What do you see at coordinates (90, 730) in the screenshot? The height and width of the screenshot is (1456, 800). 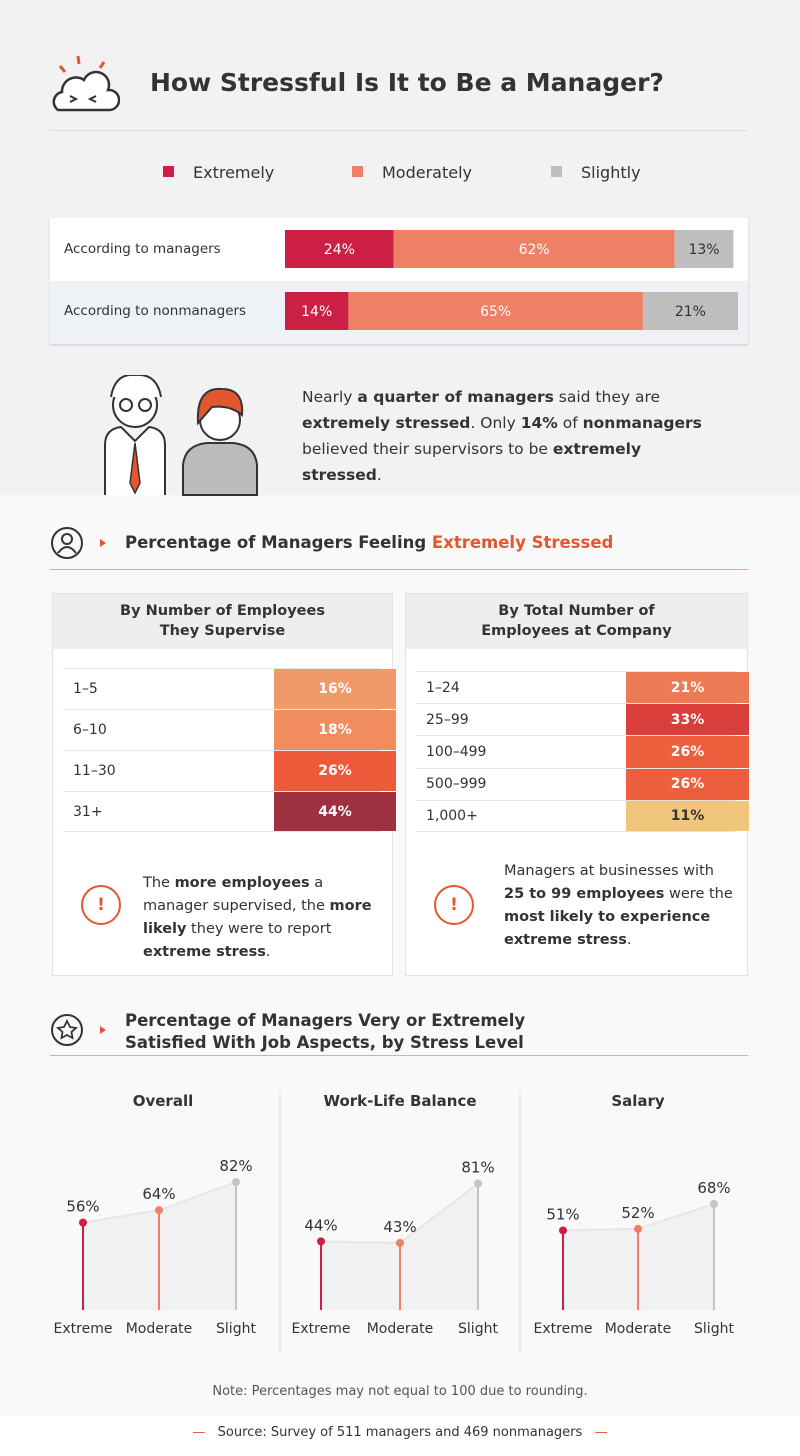 I see `row-label: 6–10` at bounding box center [90, 730].